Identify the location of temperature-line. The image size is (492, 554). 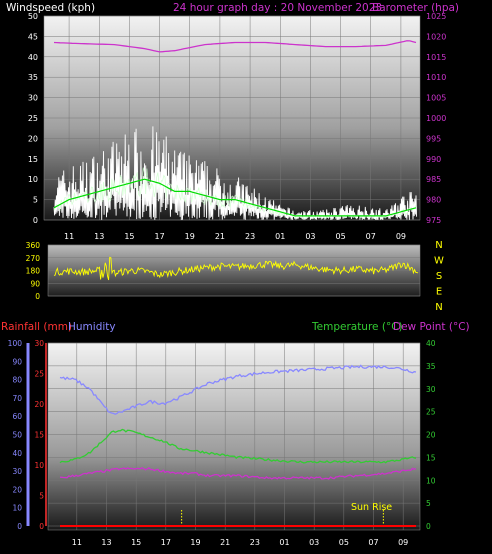
(238, 446).